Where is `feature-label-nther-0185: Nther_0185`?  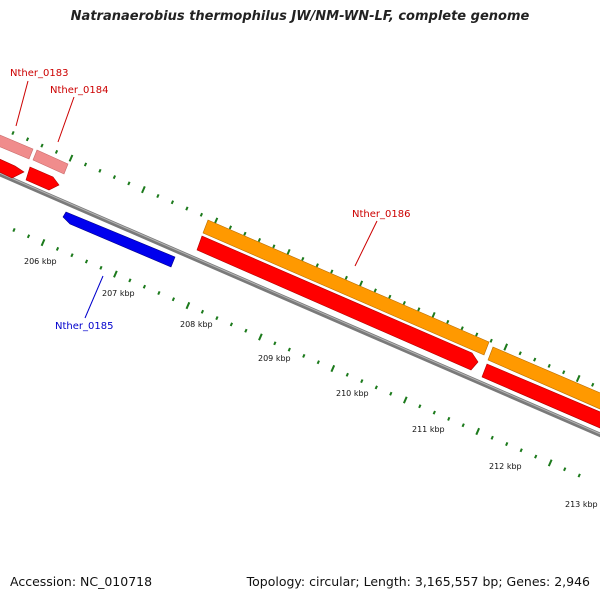
feature-label-nther-0185: Nther_0185 is located at coordinates (84, 326).